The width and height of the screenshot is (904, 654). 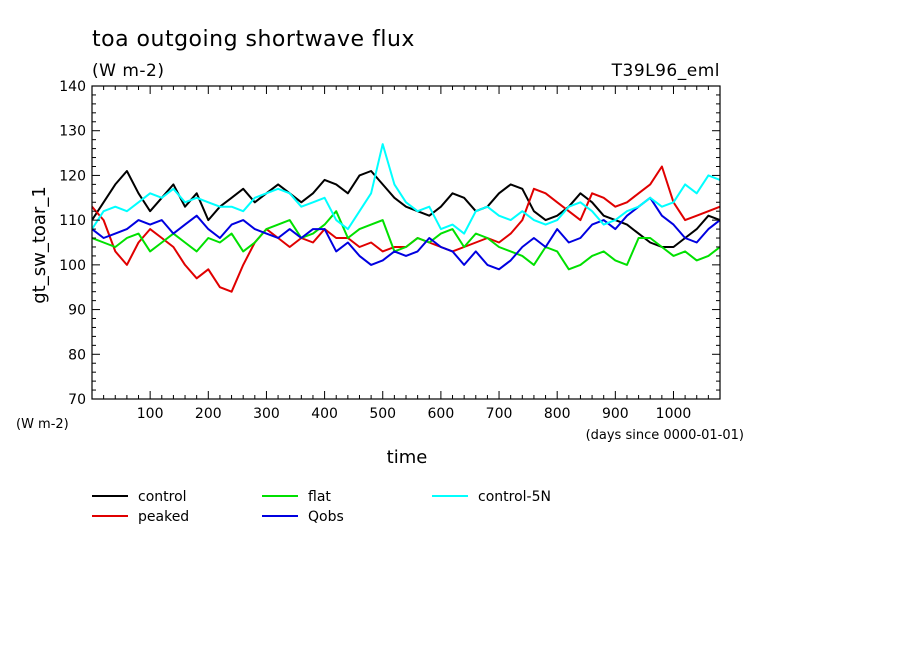 I want to click on y-tick-label: 100, so click(x=72, y=266).